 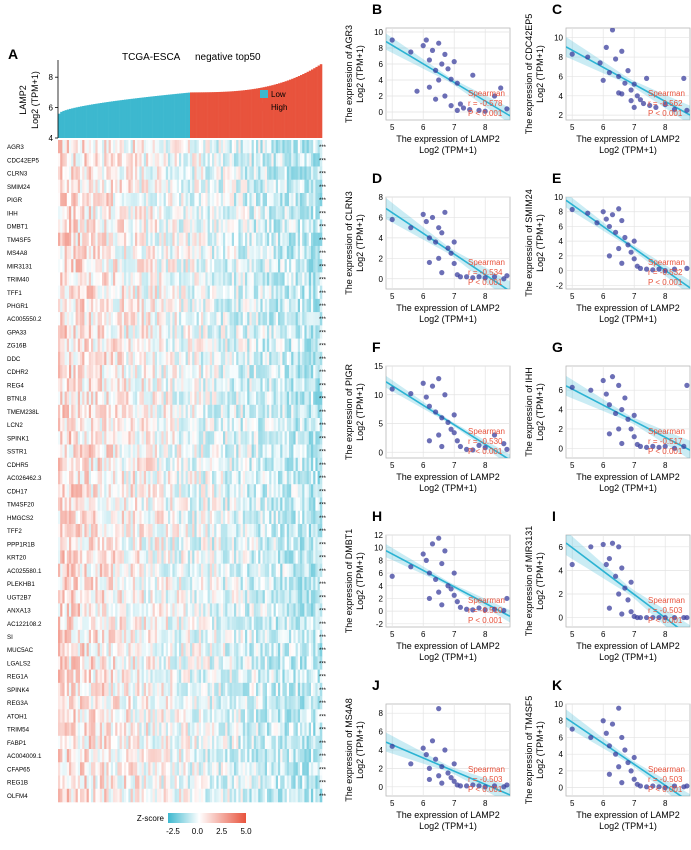 I want to click on bar-y-label-line2: Log2 (TPM+1), so click(x=35, y=100).